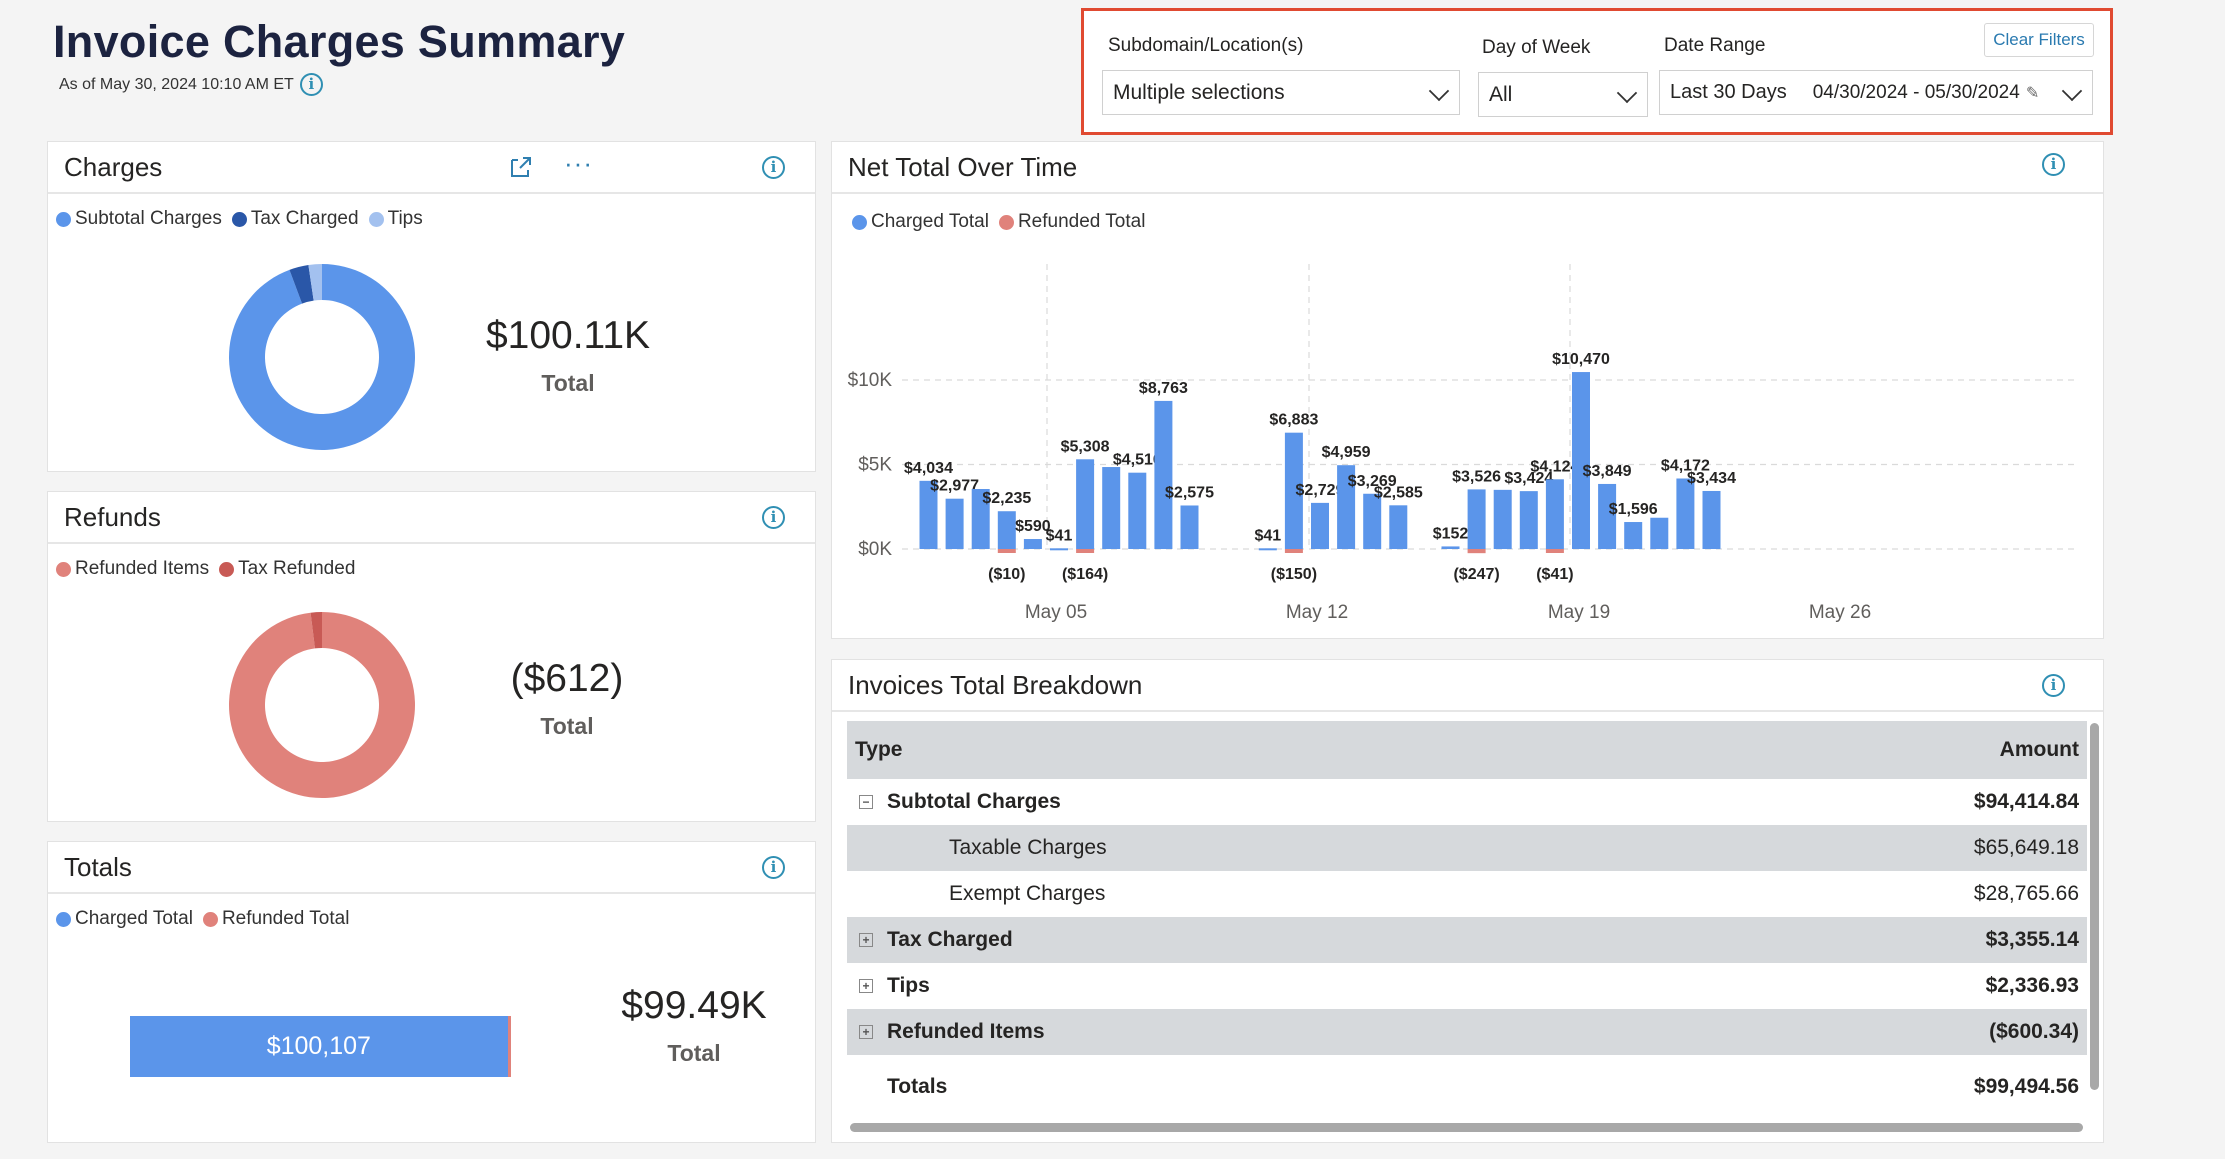 This screenshot has width=2225, height=1159. I want to click on refunds-total: ($612) Total, so click(567, 698).